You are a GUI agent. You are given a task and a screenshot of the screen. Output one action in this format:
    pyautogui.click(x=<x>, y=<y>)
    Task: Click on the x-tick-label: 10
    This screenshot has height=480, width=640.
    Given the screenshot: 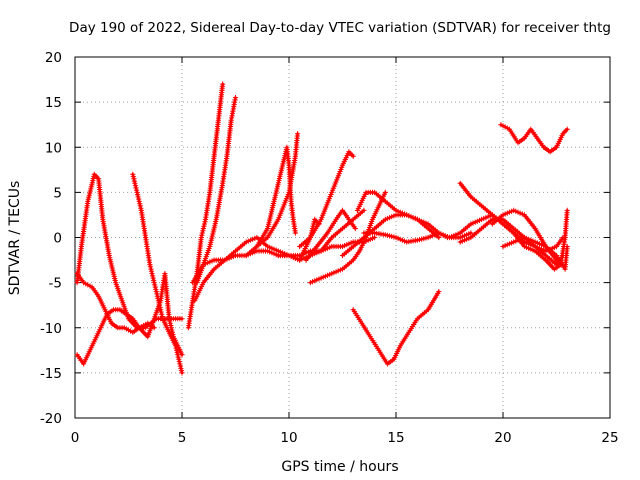 What is the action you would take?
    pyautogui.click(x=288, y=438)
    